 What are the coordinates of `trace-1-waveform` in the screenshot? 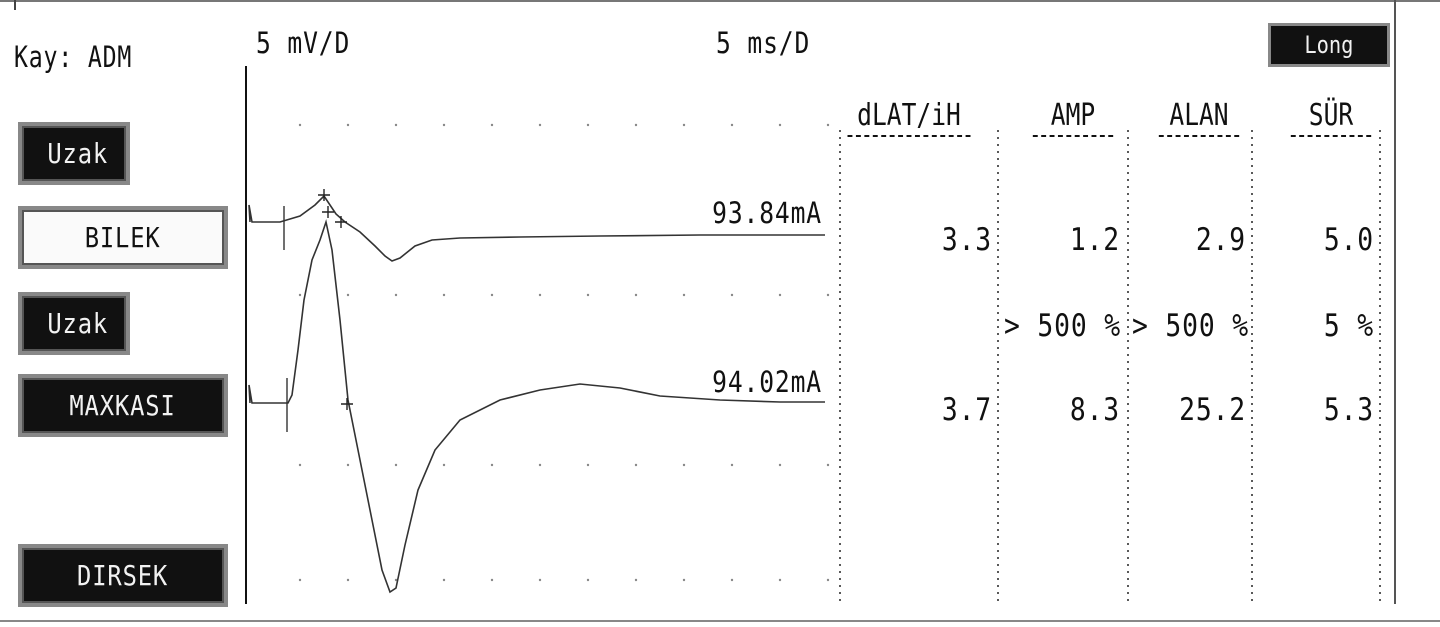 It's located at (536, 228).